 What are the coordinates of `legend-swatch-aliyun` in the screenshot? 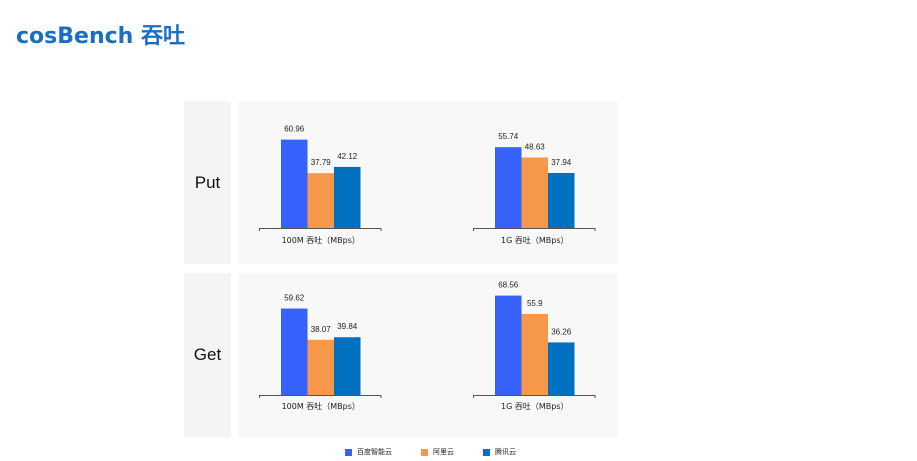 It's located at (424, 452).